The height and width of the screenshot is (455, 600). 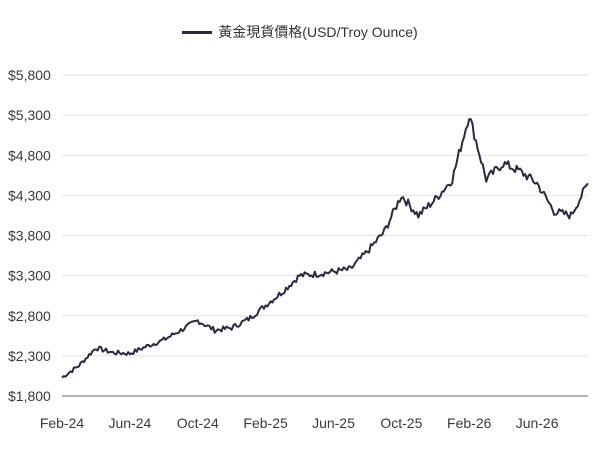 What do you see at coordinates (401, 423) in the screenshot?
I see `x-tick-label: Oct-25` at bounding box center [401, 423].